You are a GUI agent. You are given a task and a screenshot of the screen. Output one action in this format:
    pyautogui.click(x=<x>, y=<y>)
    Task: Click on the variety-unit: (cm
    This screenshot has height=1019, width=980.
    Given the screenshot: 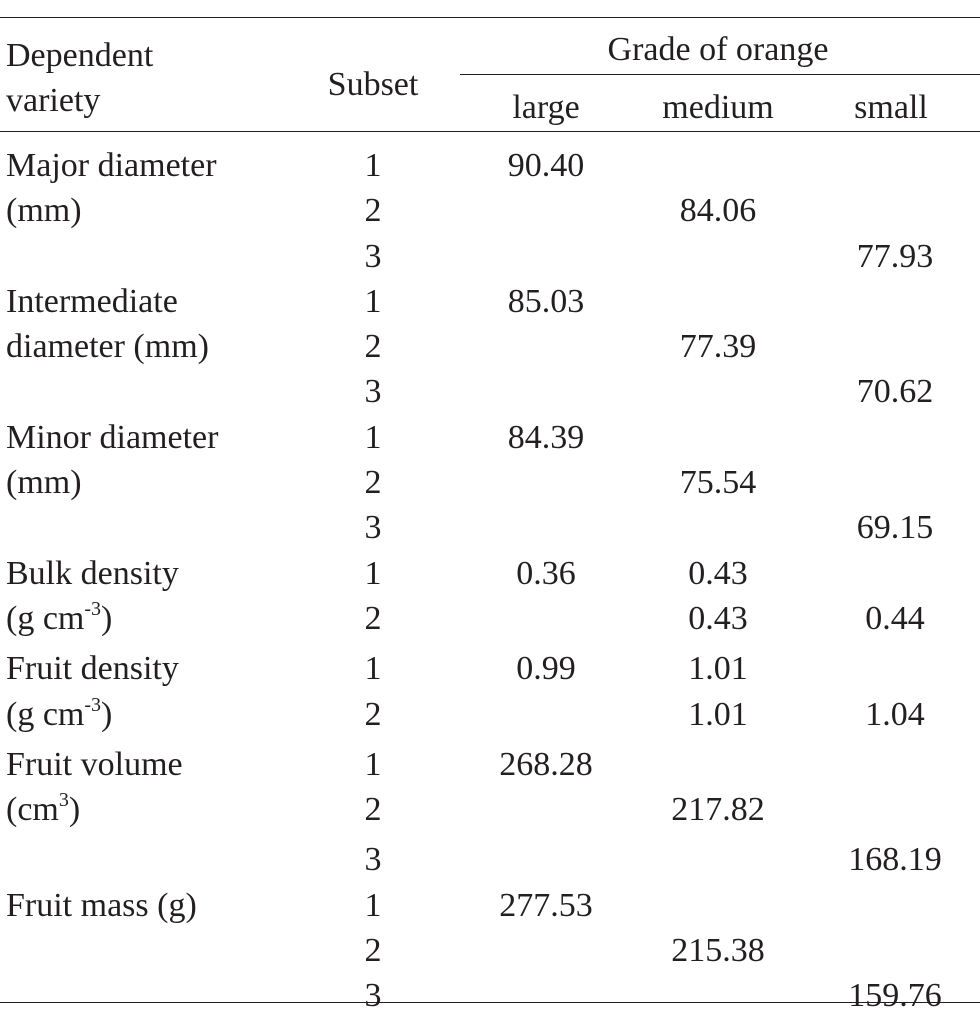 What is the action you would take?
    pyautogui.click(x=32, y=810)
    